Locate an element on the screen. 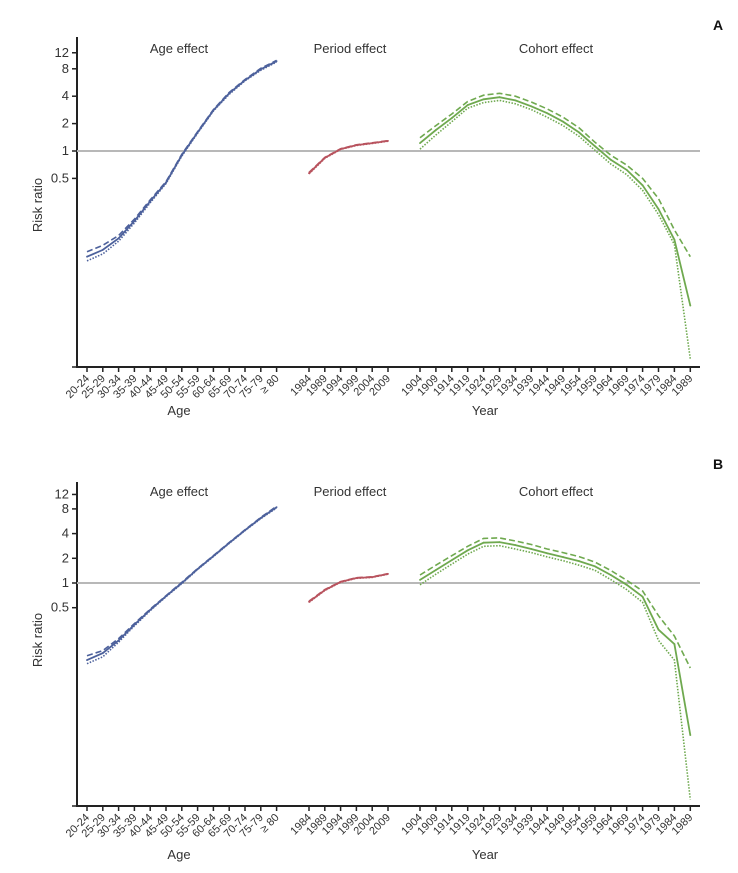  x-axis-label: Age is located at coordinates (178, 854).